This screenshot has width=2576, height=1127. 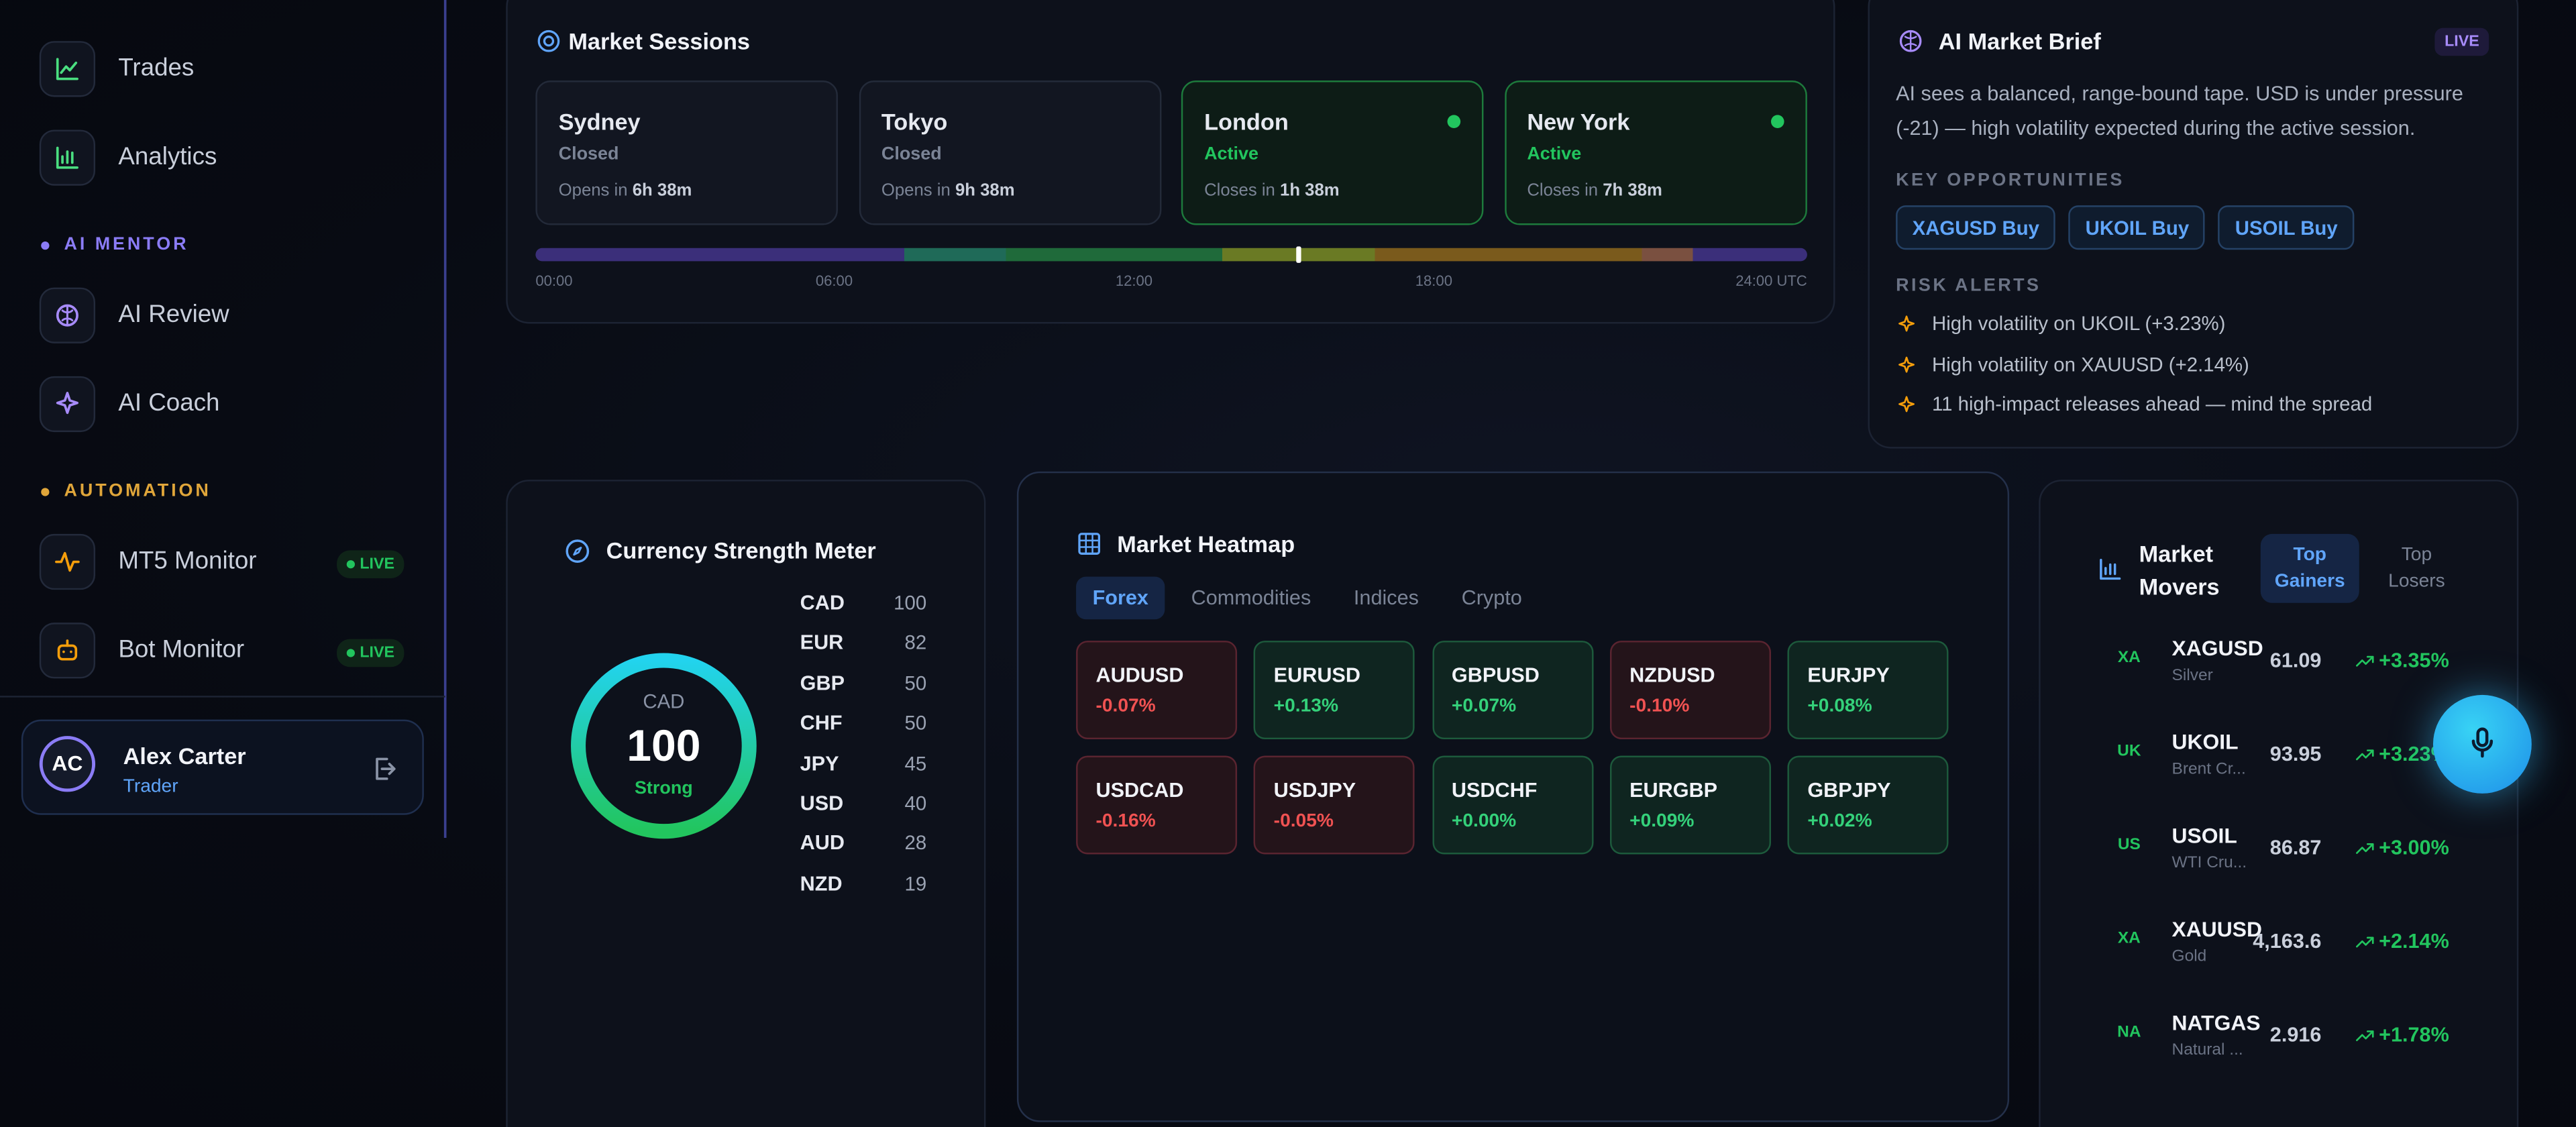 I want to click on currency-code: AUD, so click(x=822, y=843).